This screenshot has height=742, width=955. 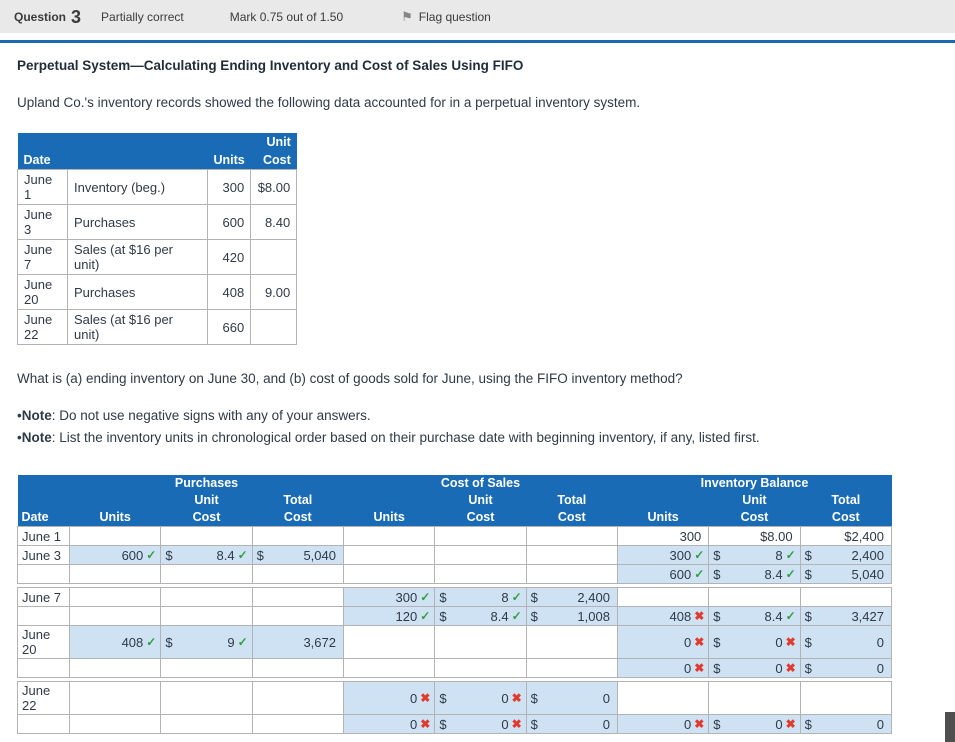 What do you see at coordinates (446, 17) in the screenshot?
I see `flag-question-button: Flag question` at bounding box center [446, 17].